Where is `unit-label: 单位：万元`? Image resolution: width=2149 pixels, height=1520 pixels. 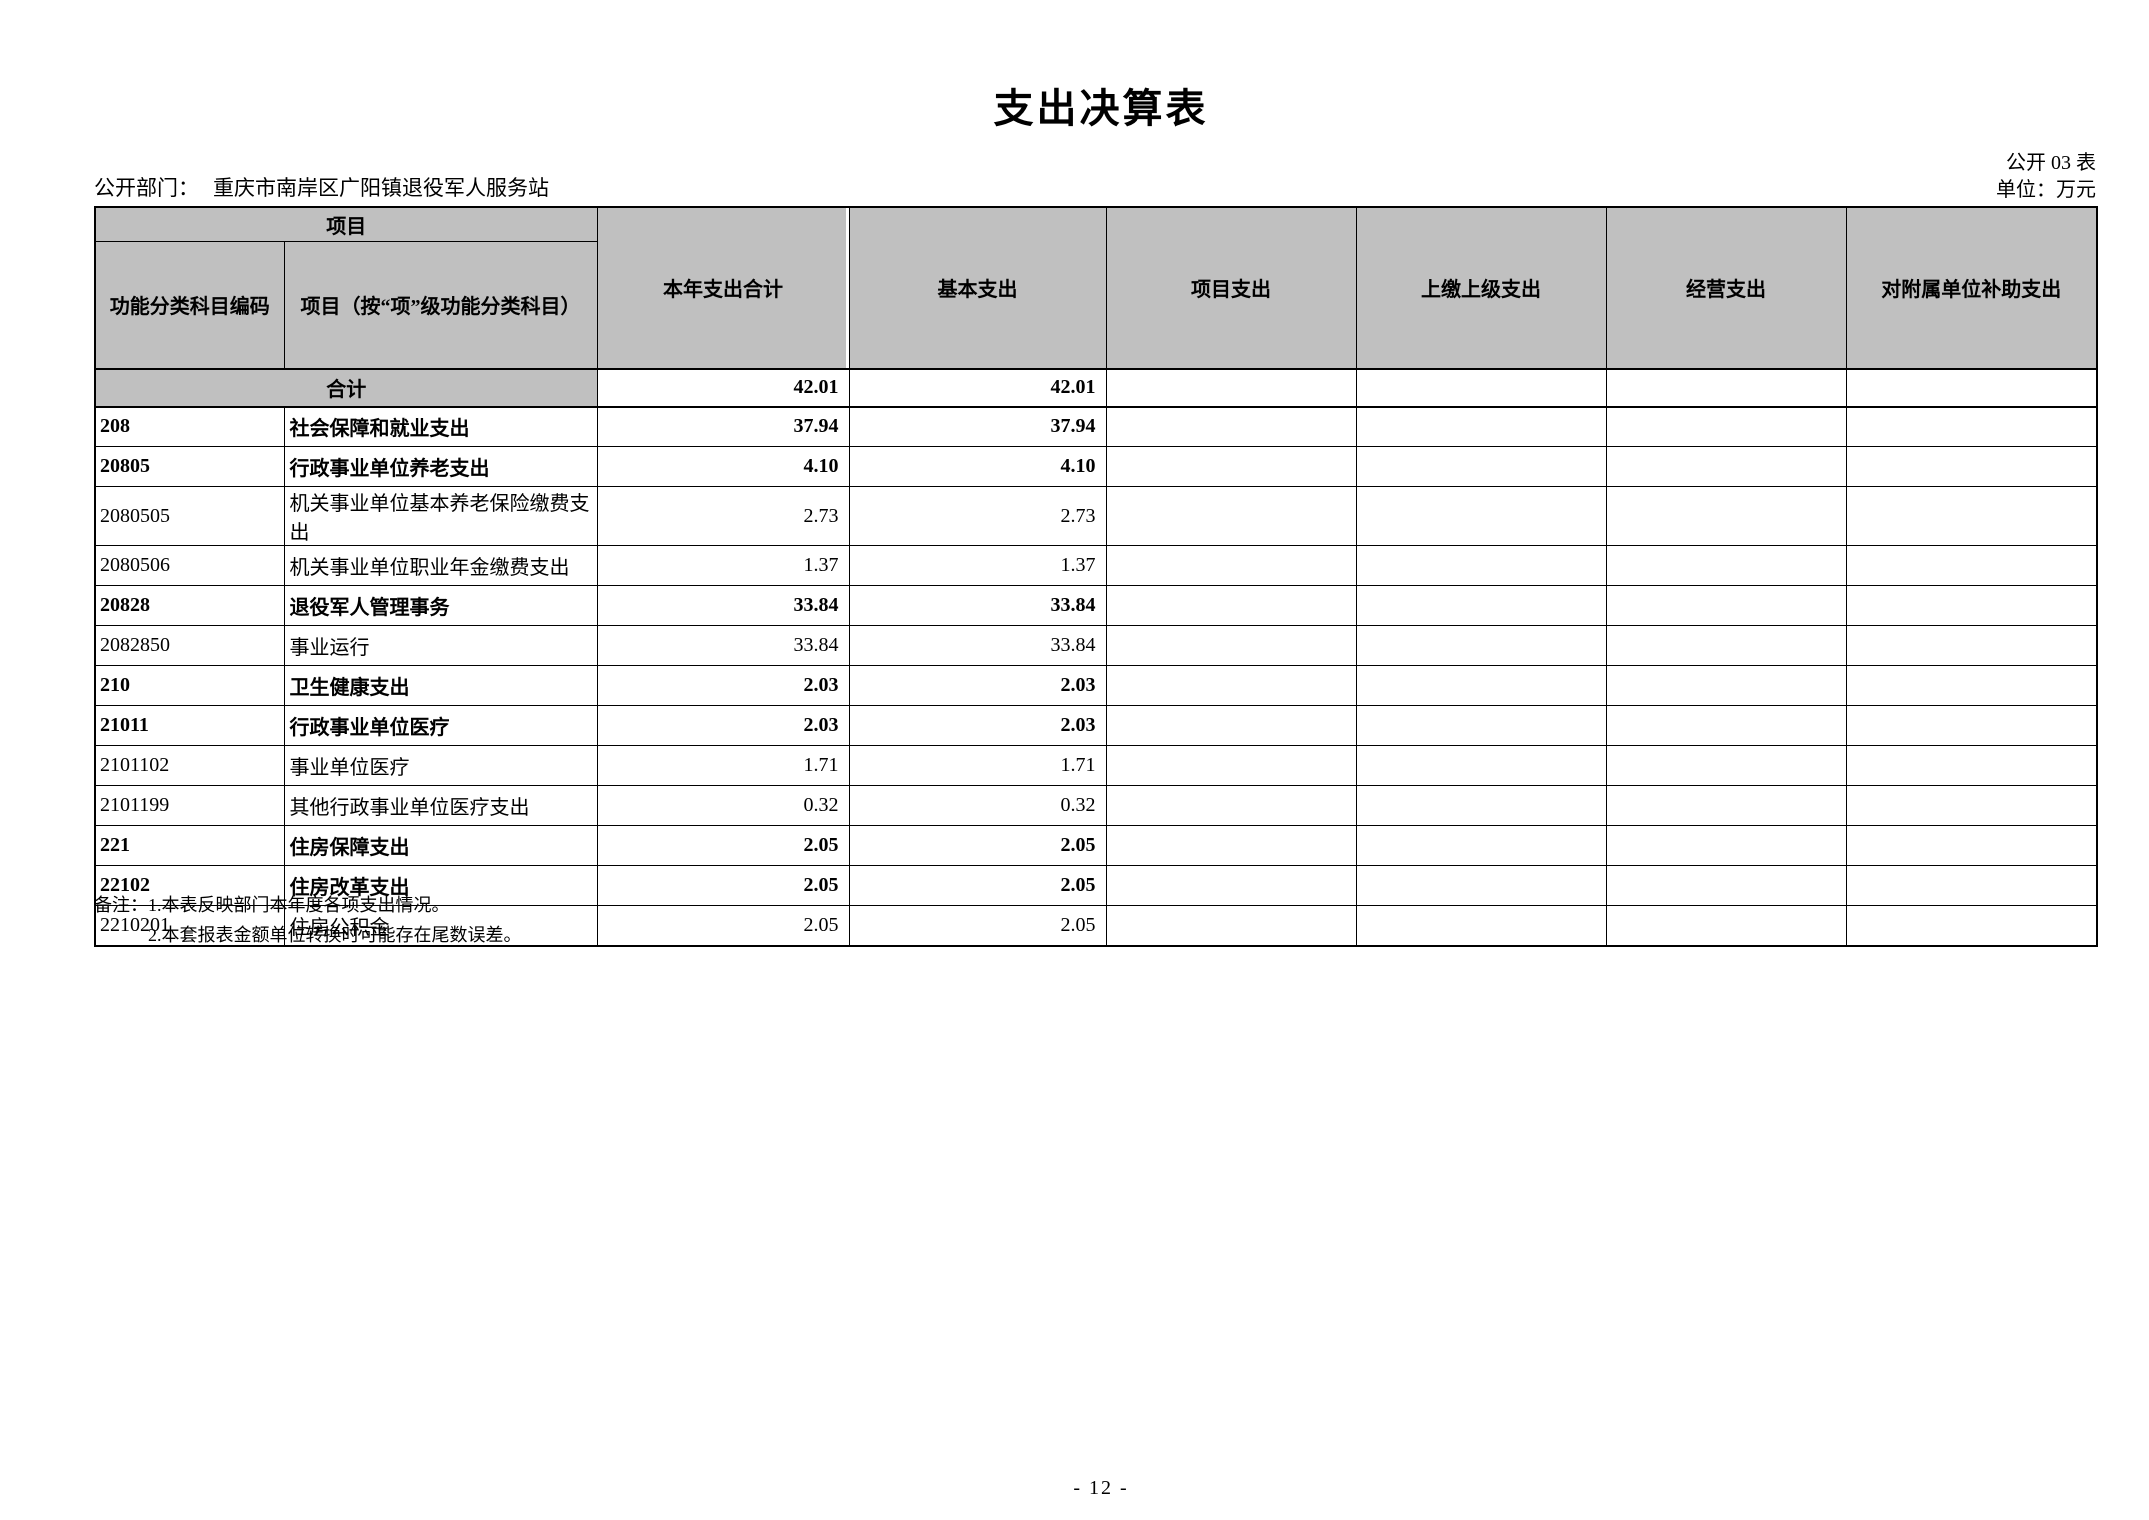
unit-label: 单位：万元 is located at coordinates (2046, 190).